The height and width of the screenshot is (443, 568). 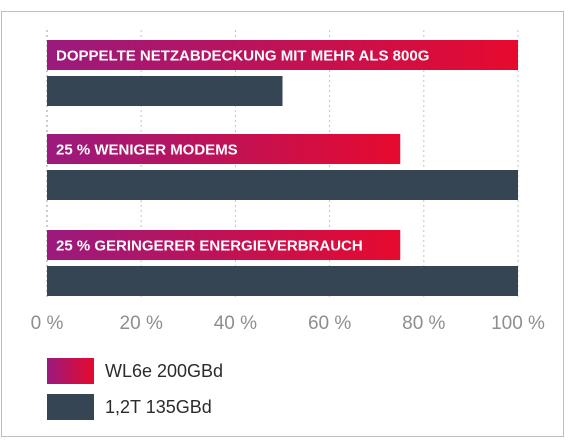 What do you see at coordinates (423, 323) in the screenshot?
I see `x-tick-label: 80 %` at bounding box center [423, 323].